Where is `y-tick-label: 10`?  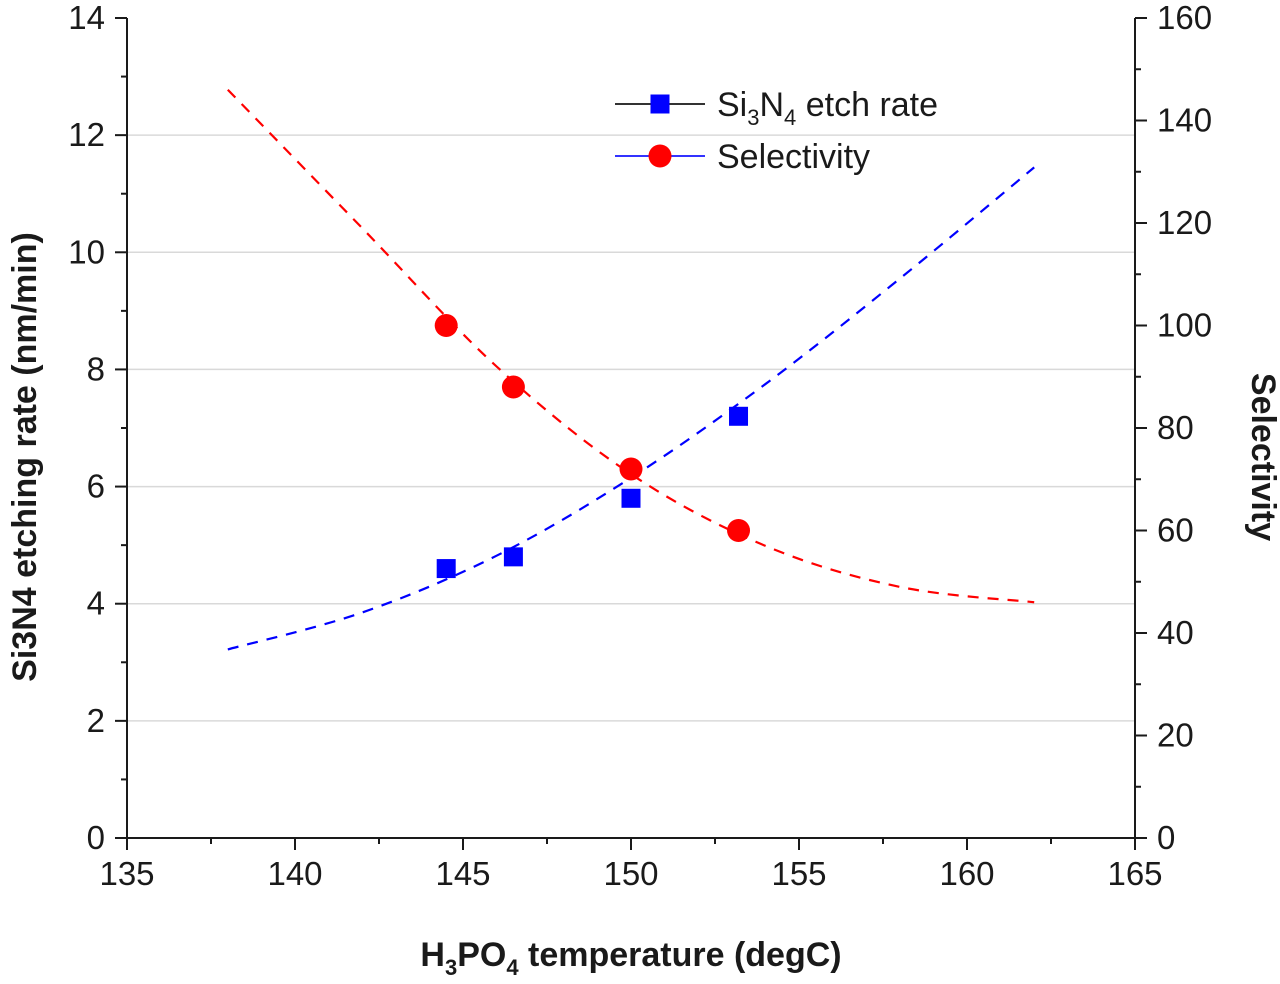
y-tick-label: 10 is located at coordinates (86, 251).